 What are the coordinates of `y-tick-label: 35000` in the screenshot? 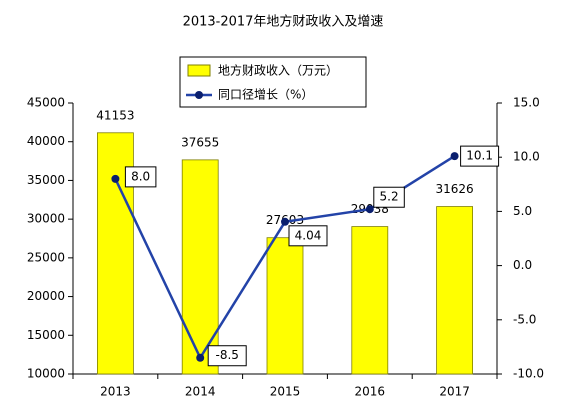 It's located at (46, 180).